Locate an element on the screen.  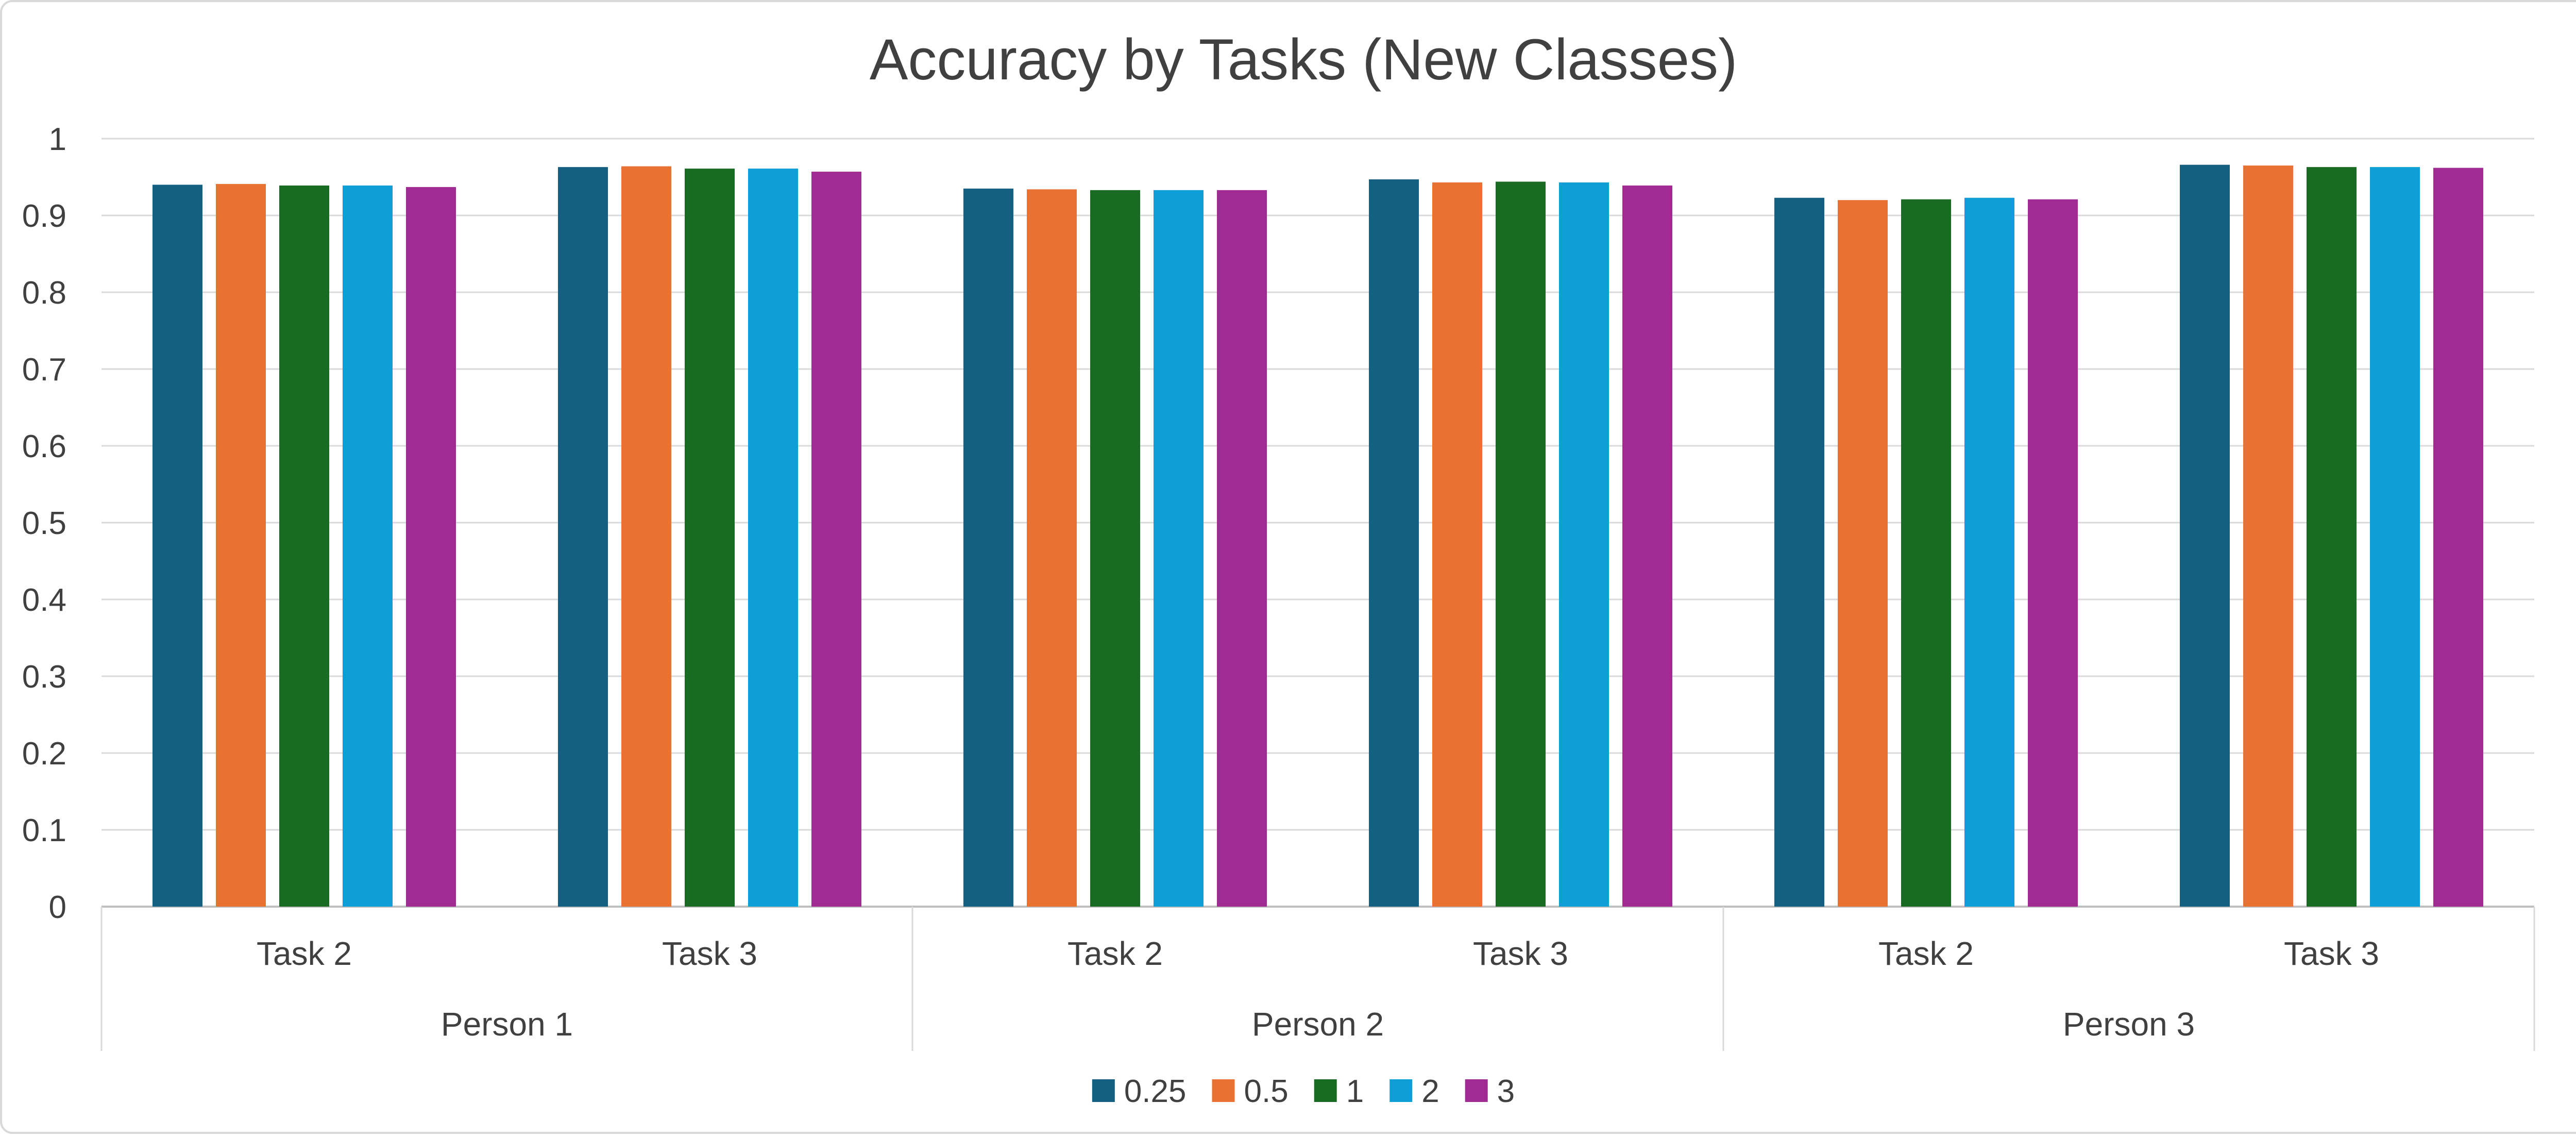
y-tick-label: 0.1 is located at coordinates (44, 831).